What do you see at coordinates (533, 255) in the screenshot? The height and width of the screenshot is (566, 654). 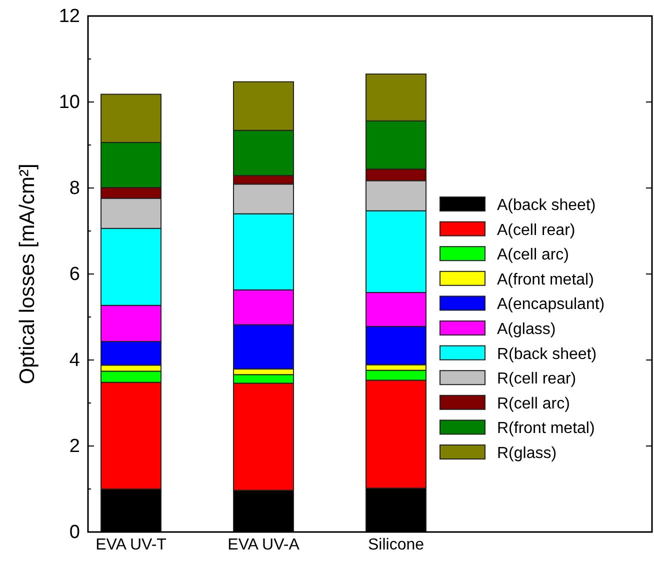 I see `legend-label: A(cell arc)` at bounding box center [533, 255].